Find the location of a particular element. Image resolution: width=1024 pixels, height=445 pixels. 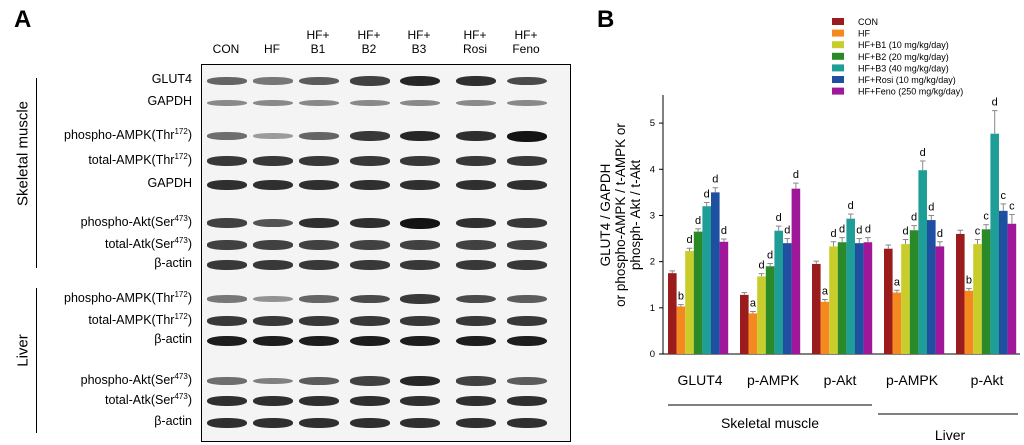

y-tick-label: 5 is located at coordinates (652, 123).